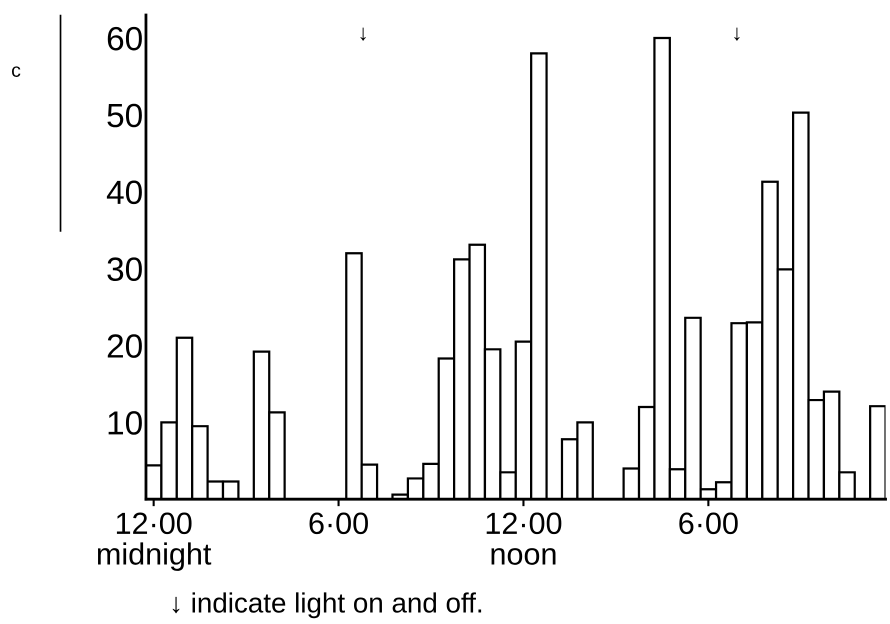 The height and width of the screenshot is (624, 890). What do you see at coordinates (125, 346) in the screenshot?
I see `y-tick-label: 20` at bounding box center [125, 346].